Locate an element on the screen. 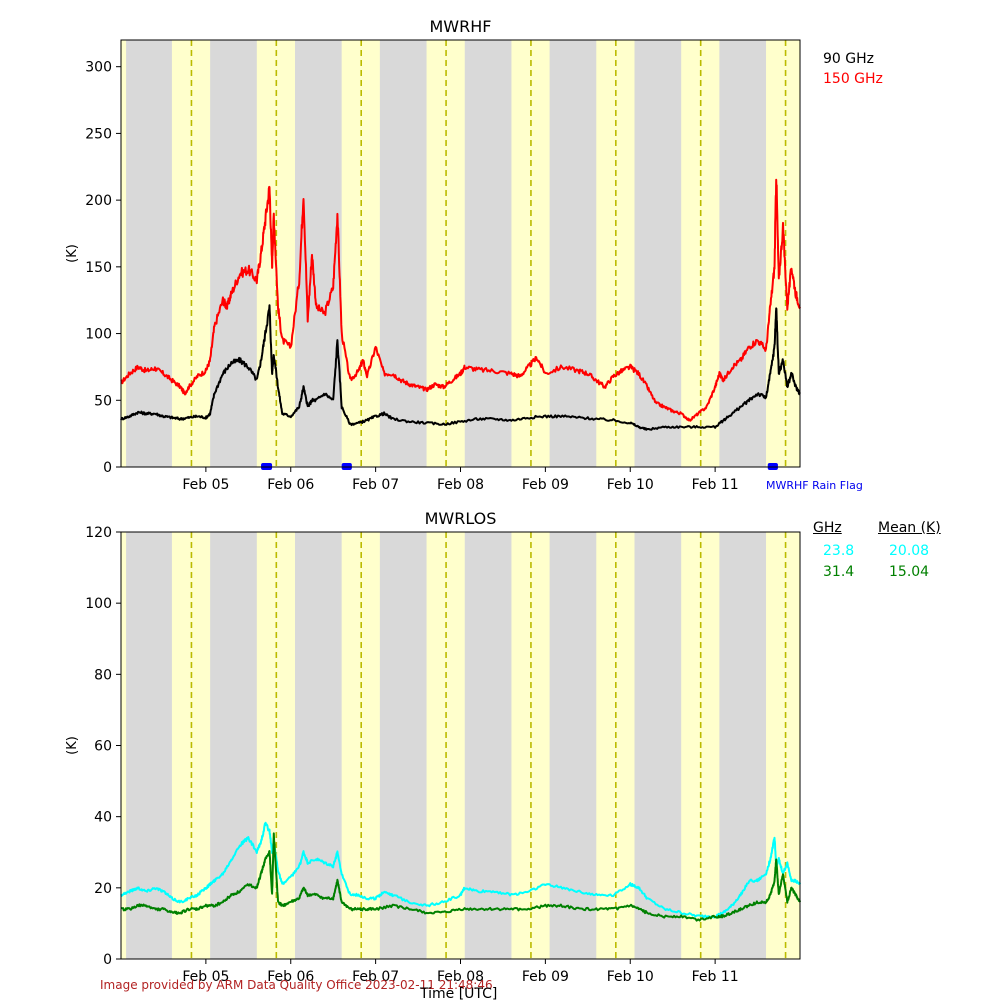 This screenshot has width=1000, height=1002. y-tick-label: 250 is located at coordinates (98, 134).